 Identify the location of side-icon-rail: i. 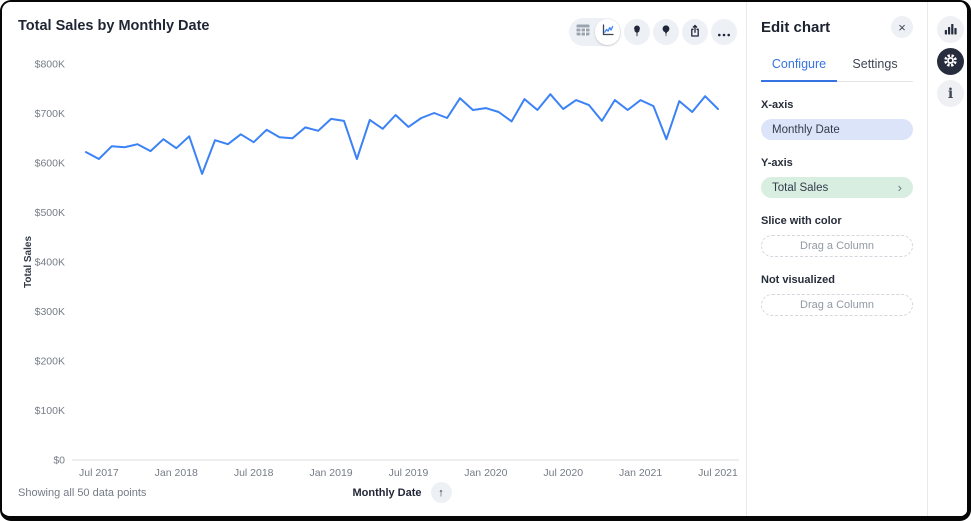
(947, 259).